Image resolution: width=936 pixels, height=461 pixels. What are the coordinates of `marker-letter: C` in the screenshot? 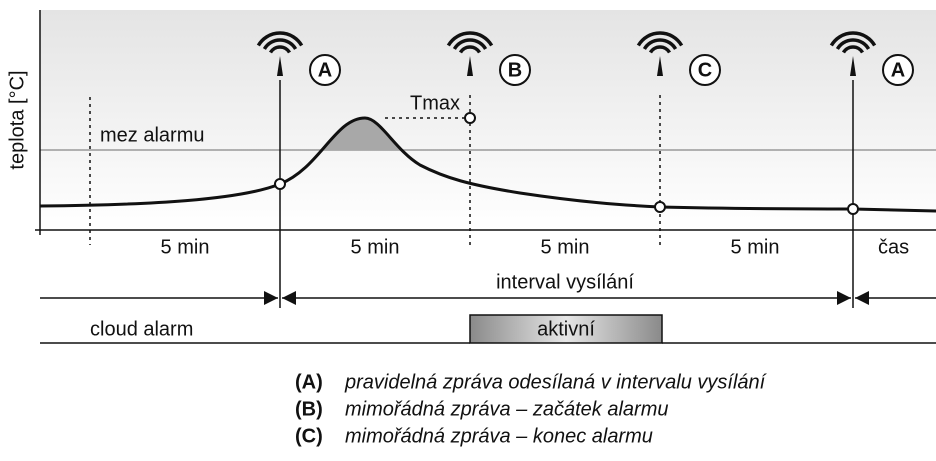 It's located at (705, 70).